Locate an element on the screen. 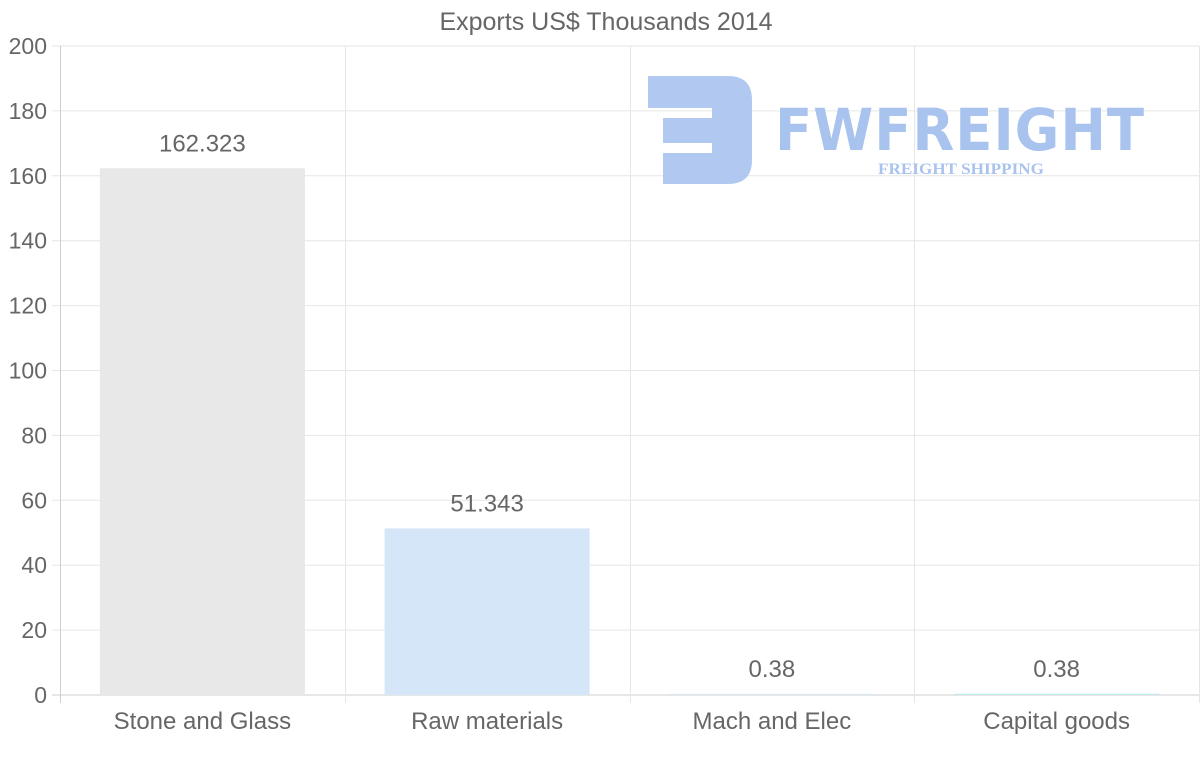 The image size is (1200, 763). y-axis: 0 20 40 60 80 100 120 140 160 180 200 is located at coordinates (28, 370).